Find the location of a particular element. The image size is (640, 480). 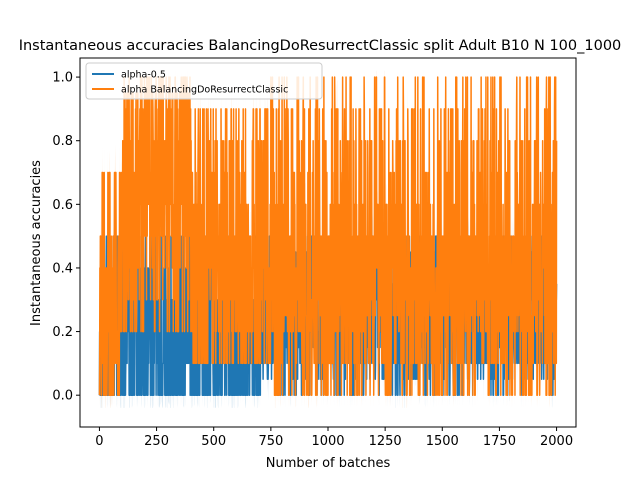

y-tick-label: 0.8 is located at coordinates (62, 141).